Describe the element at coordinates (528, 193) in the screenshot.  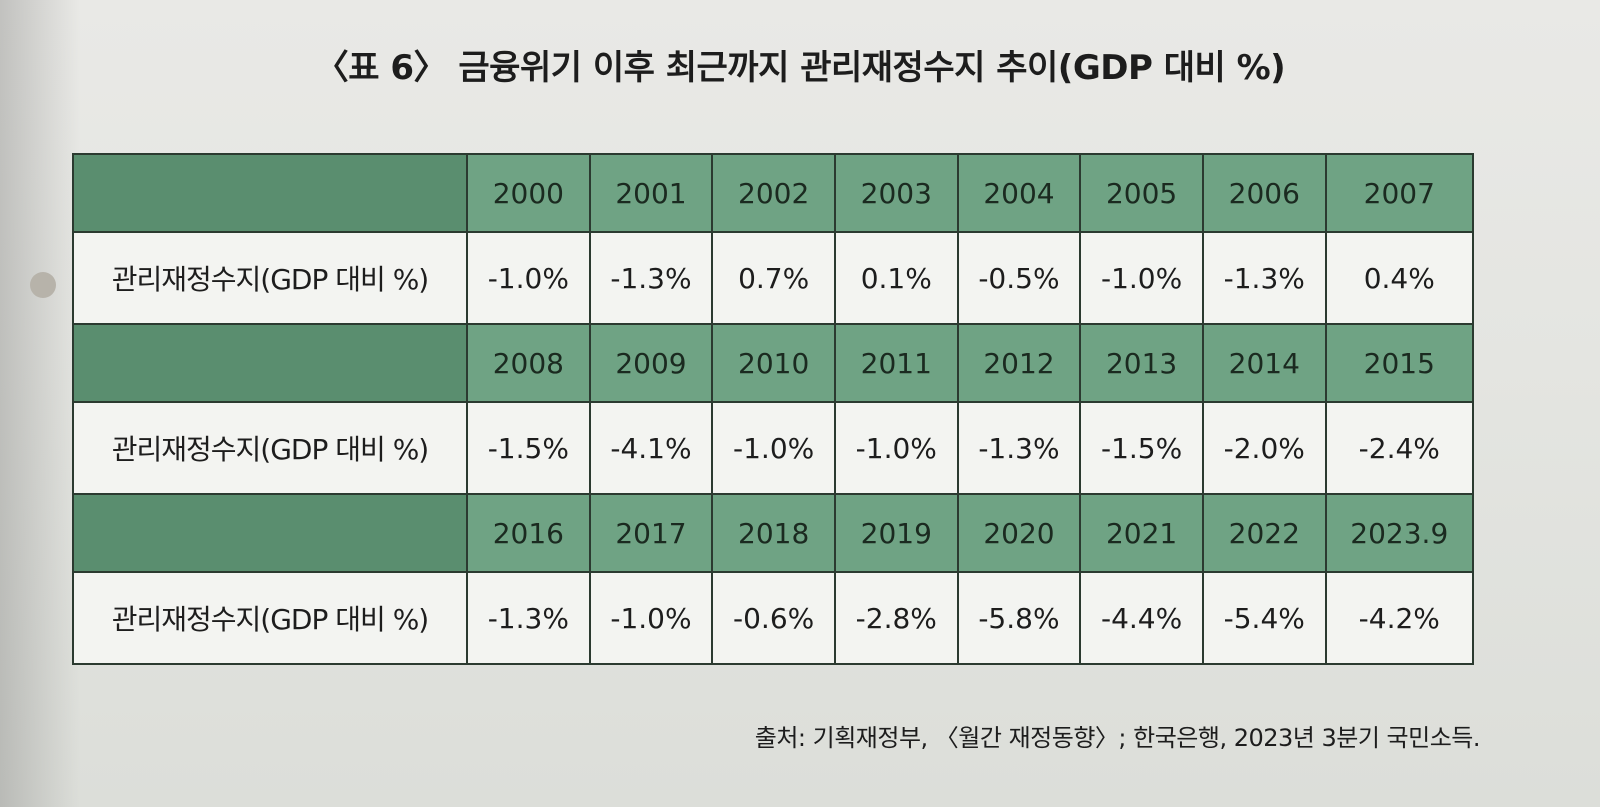
I see `year-cell: 2000` at that location.